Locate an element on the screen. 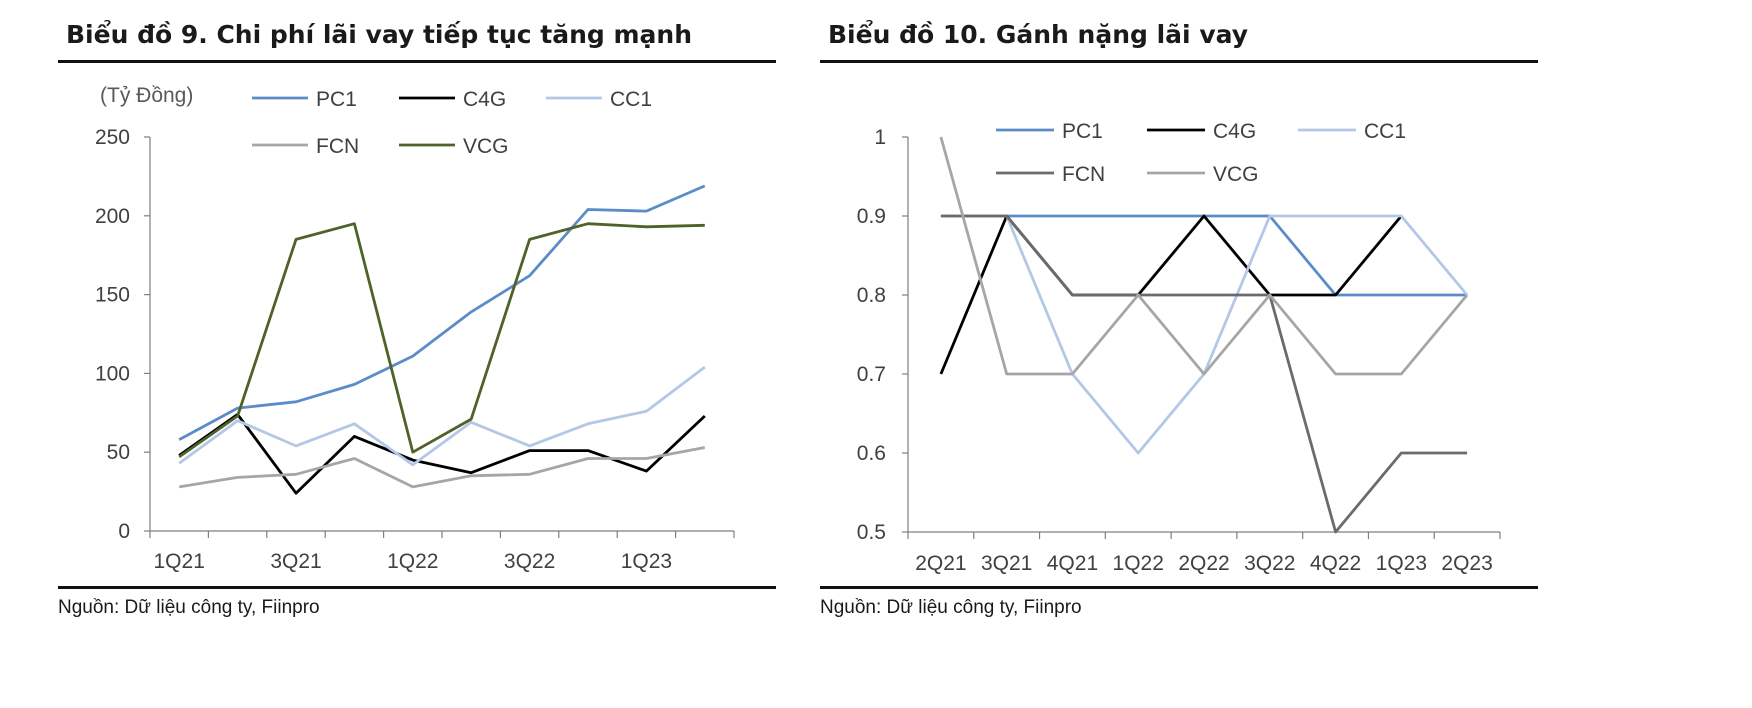  y-tick-label: 0.7 is located at coordinates (871, 374).